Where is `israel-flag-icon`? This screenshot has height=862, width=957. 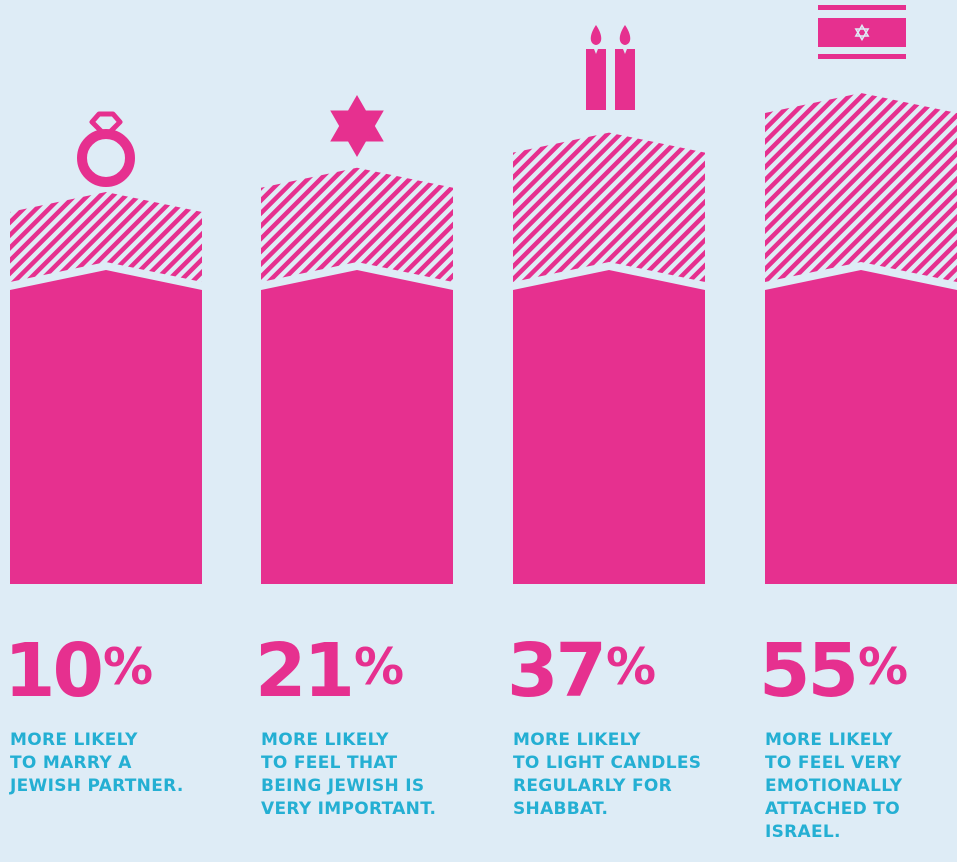
israel-flag-icon is located at coordinates (862, 32).